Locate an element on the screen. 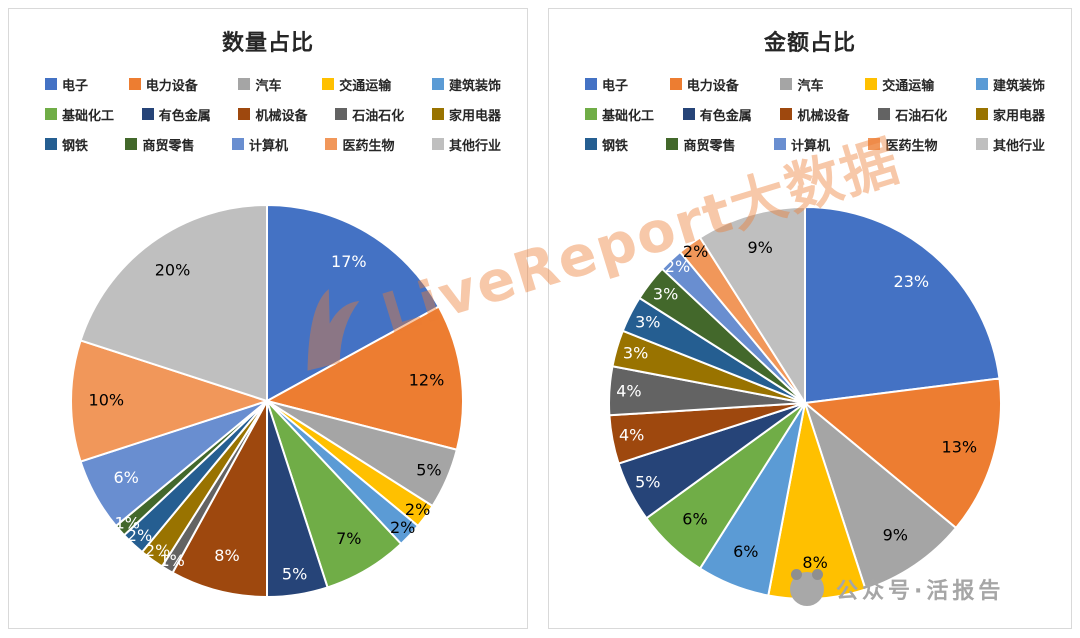 The image size is (1080, 638). pie-slice-基础化工 is located at coordinates (334, 494).